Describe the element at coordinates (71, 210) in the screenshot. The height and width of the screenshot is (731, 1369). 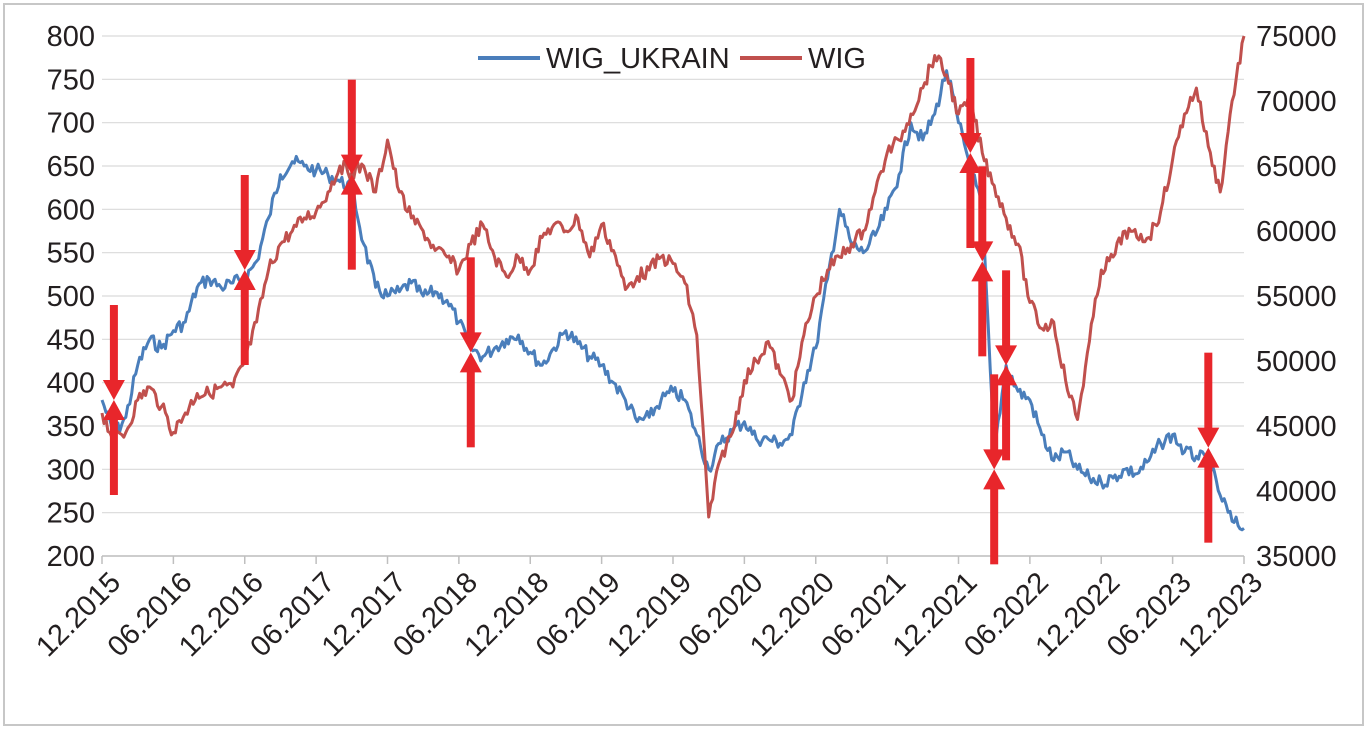
I see `y-left-tick-label: 600` at that location.